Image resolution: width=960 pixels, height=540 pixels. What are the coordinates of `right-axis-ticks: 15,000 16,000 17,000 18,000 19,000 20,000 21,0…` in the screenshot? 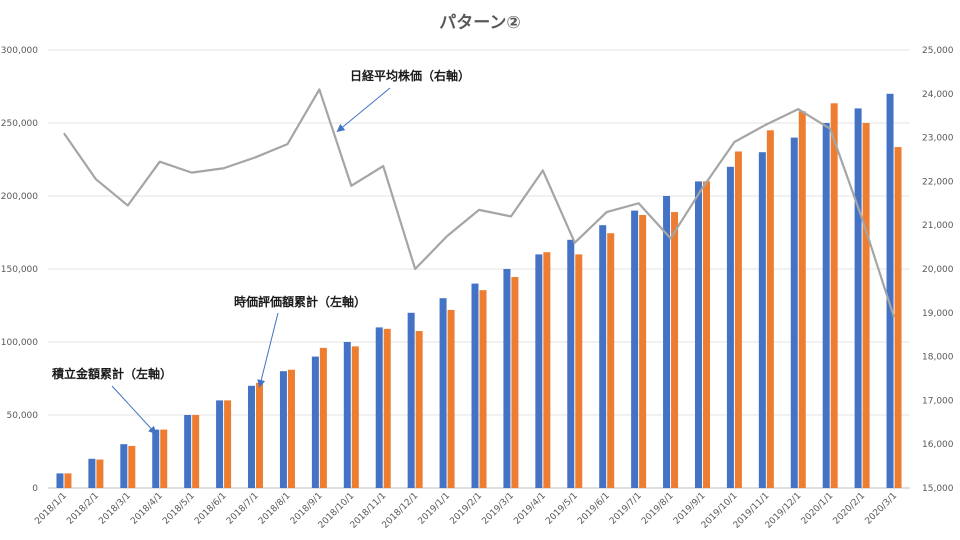 It's located at (938, 270).